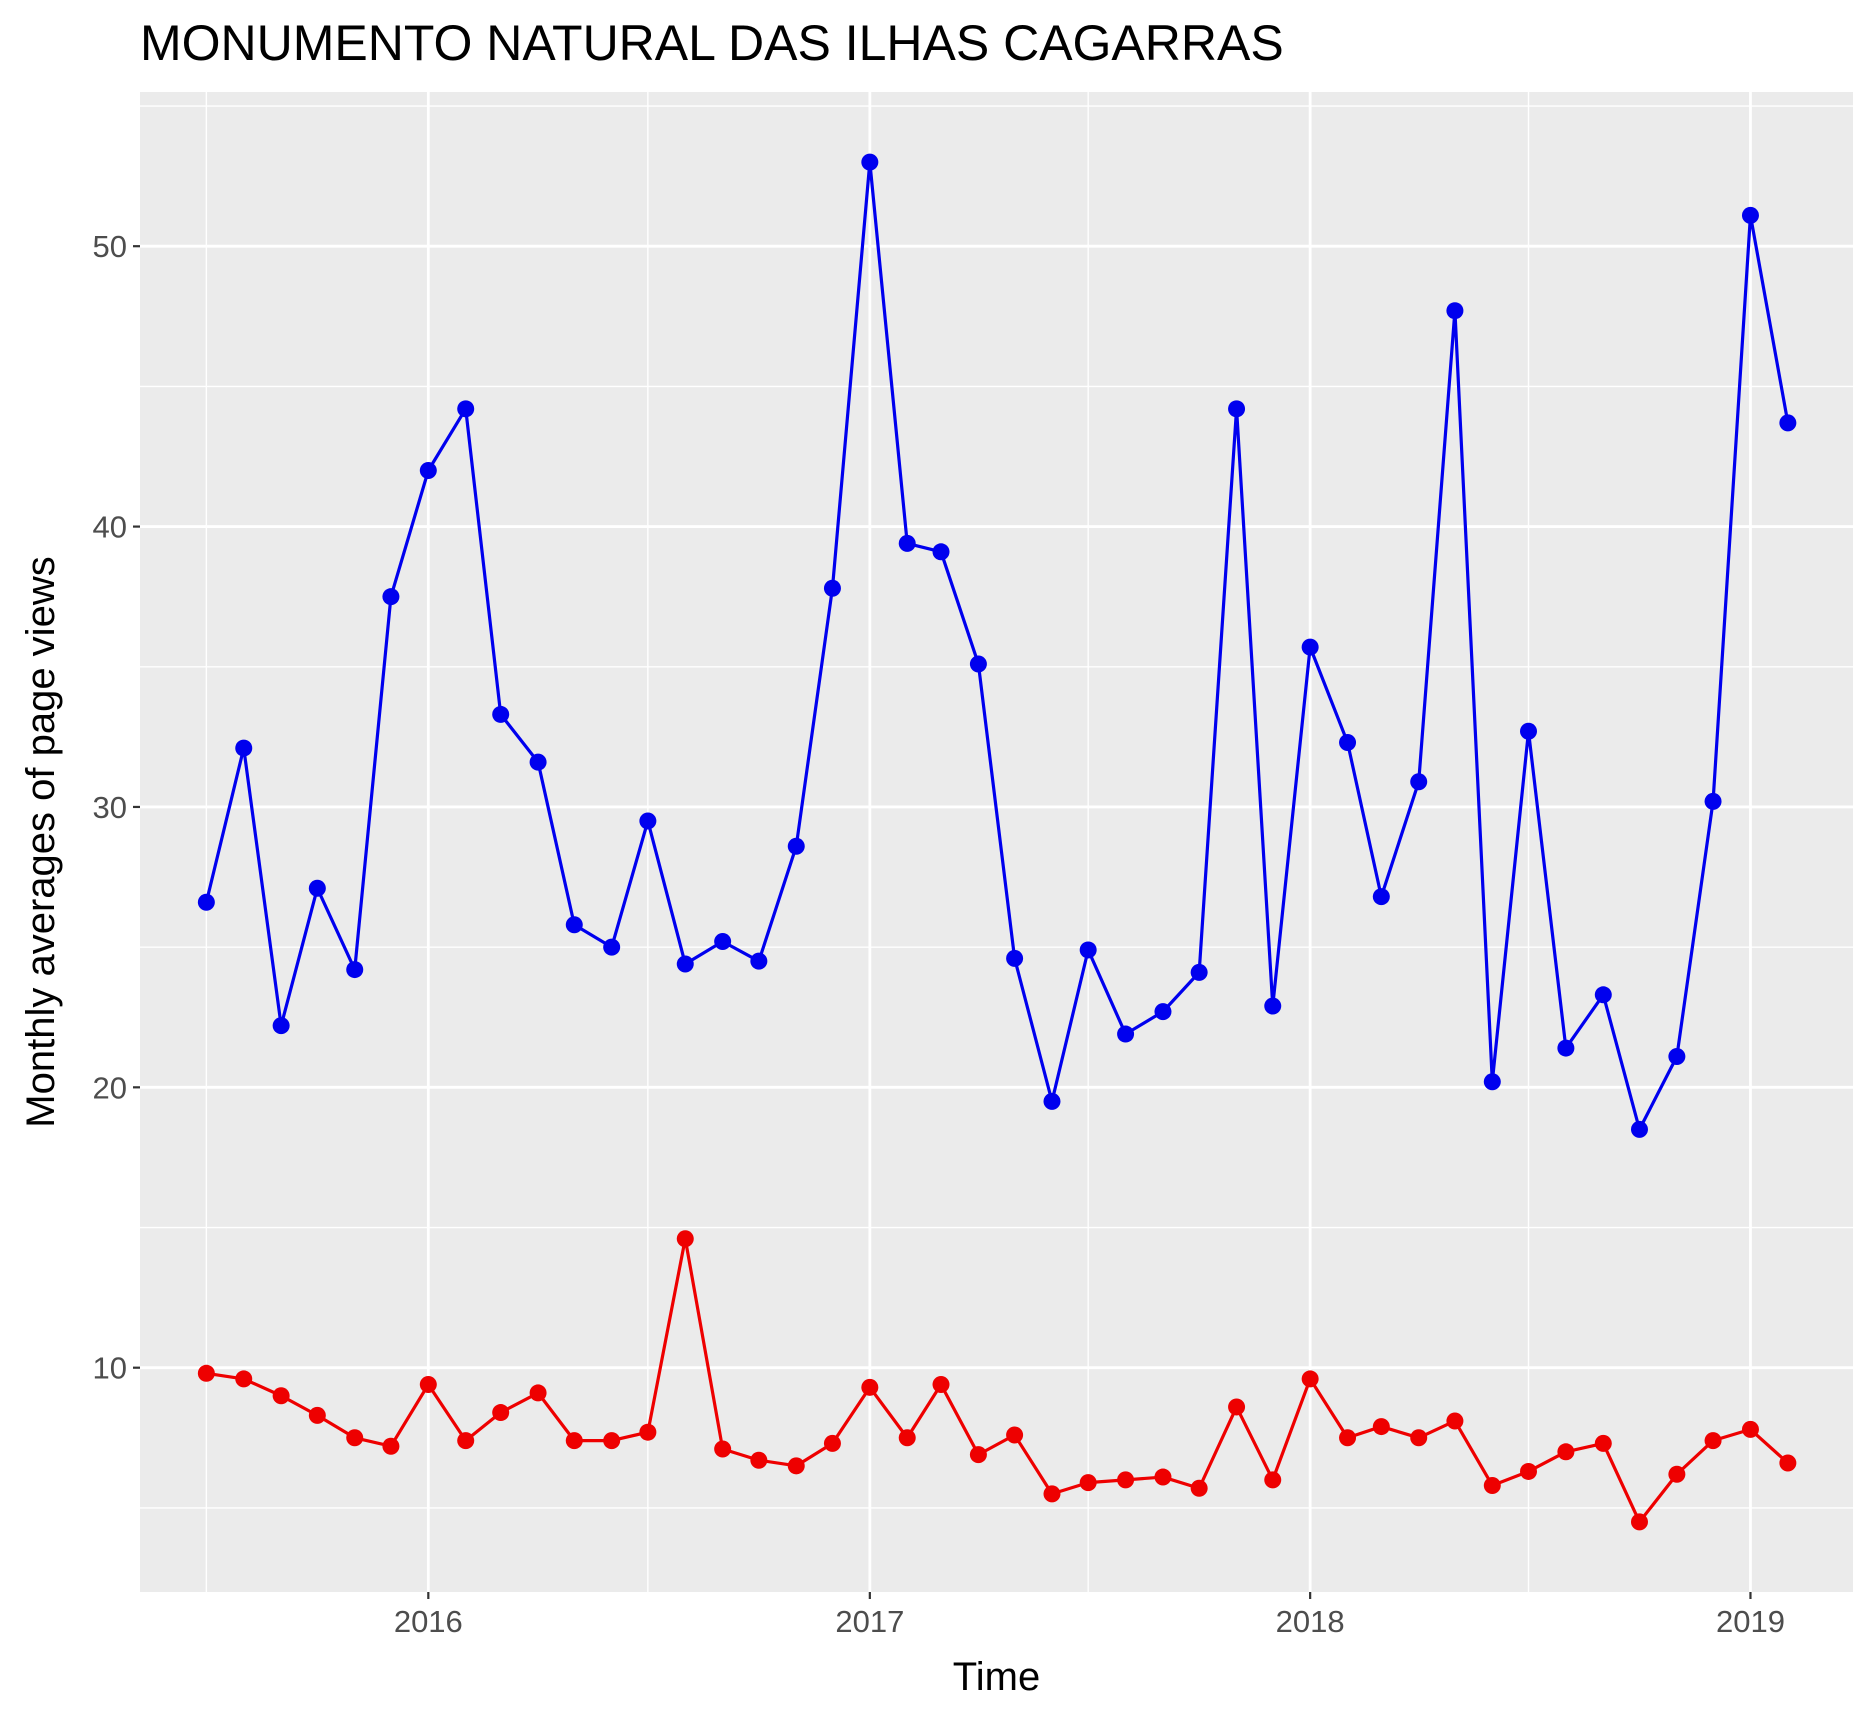  Describe the element at coordinates (110, 807) in the screenshot. I see `y-tick-label: 30` at that location.